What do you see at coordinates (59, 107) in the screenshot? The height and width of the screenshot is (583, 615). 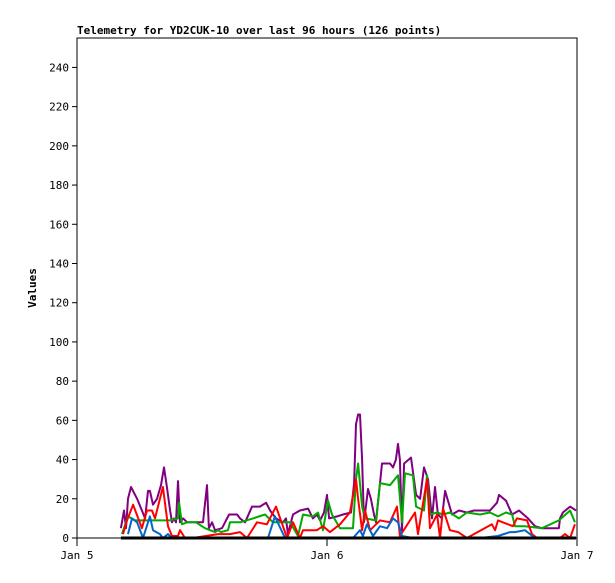 I see `y-tick-label: 220` at bounding box center [59, 107].